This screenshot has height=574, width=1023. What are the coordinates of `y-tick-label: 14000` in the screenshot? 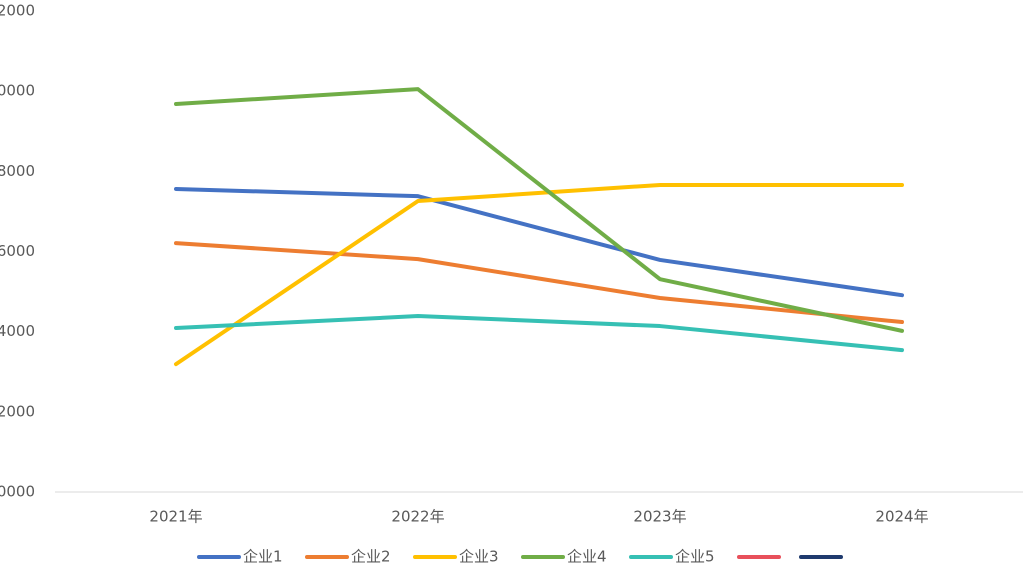 It's located at (17, 331).